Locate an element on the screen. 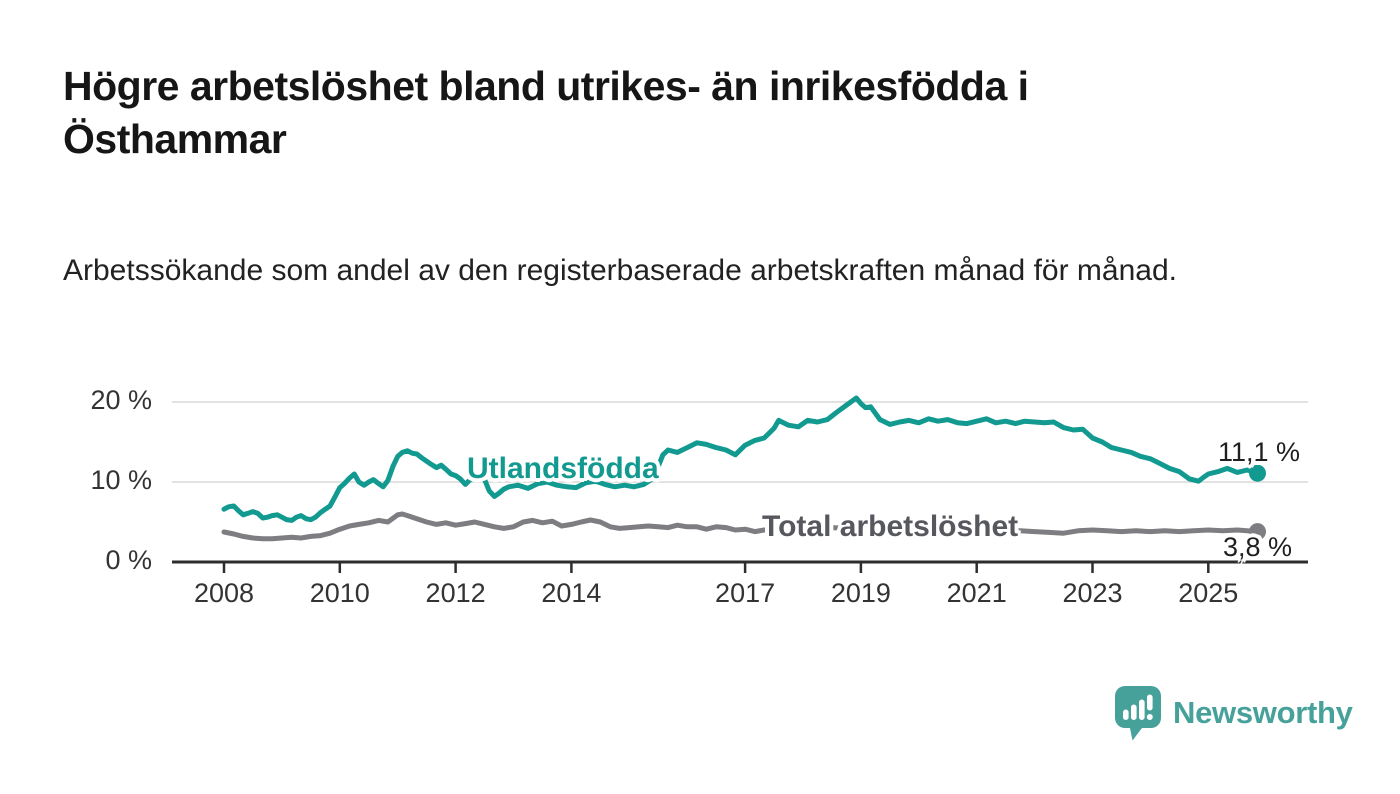 Image resolution: width=1400 pixels, height=794 pixels. series-line-total-arbetsloshet is located at coordinates (740, 526).